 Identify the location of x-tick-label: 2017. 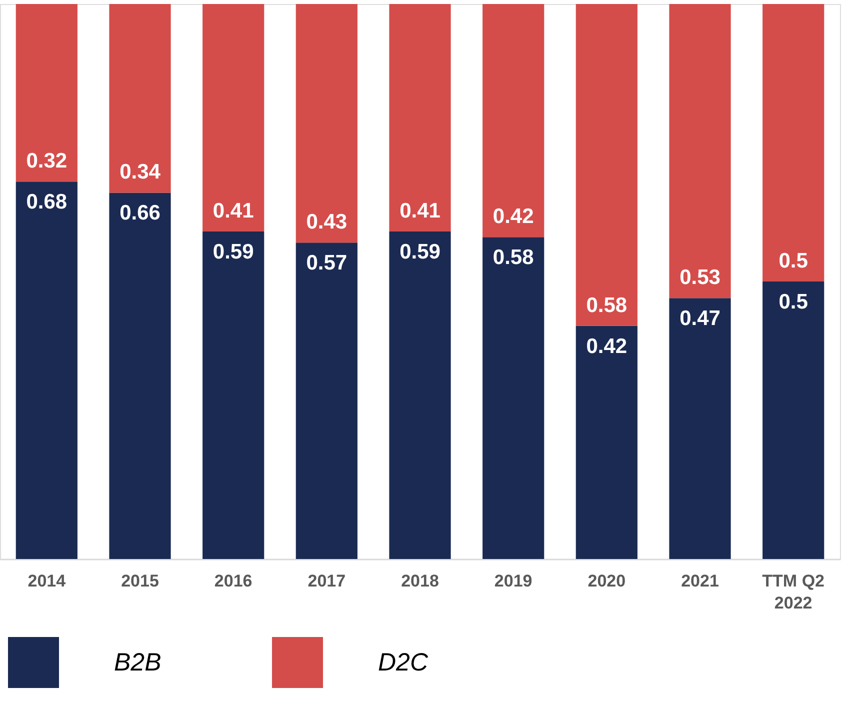
(327, 581).